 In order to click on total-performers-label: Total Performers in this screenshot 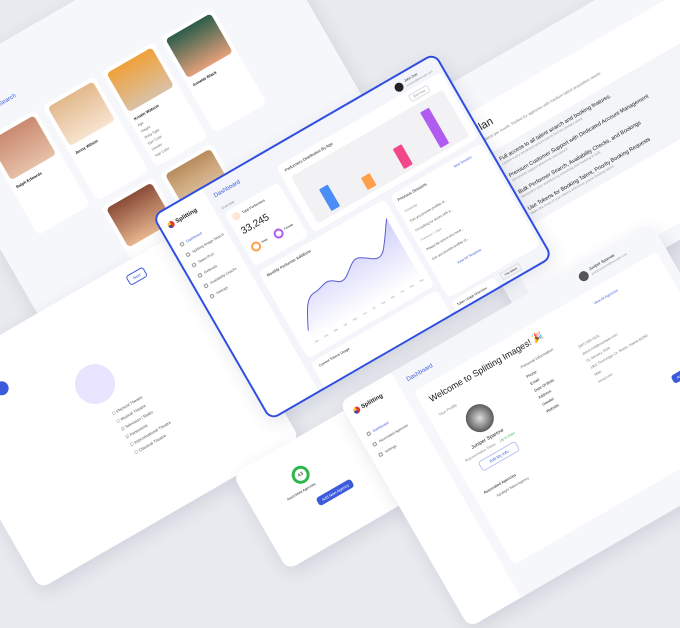, I will do `click(253, 206)`.